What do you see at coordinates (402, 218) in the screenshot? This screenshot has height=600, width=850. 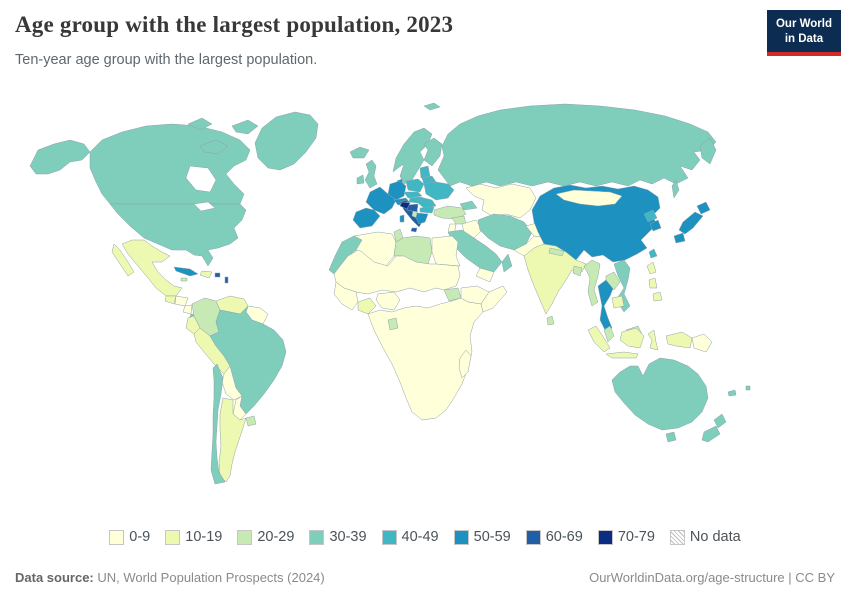 I see `region-sardinia` at bounding box center [402, 218].